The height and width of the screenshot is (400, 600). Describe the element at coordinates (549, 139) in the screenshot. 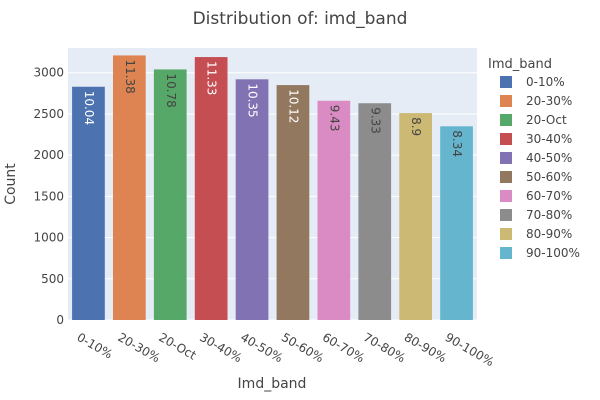

I see `legend-item-label: 30-40%` at that location.